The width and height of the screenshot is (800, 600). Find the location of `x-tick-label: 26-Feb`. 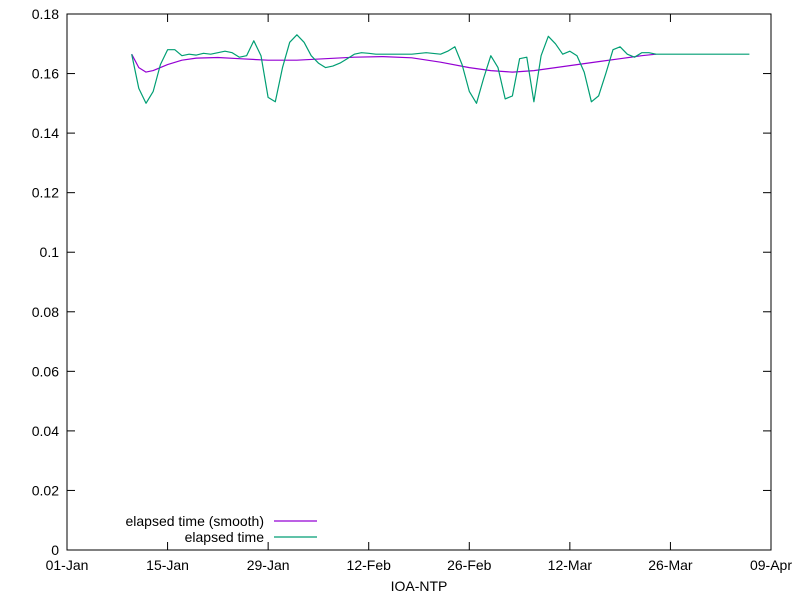

x-tick-label: 26-Feb is located at coordinates (469, 565).